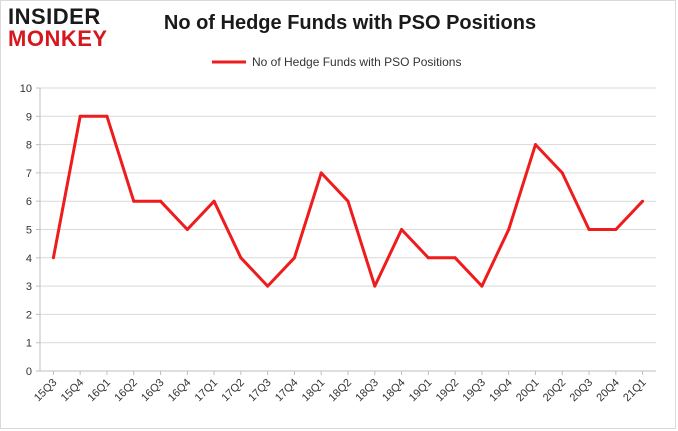  I want to click on legend-label: No of Hedge Funds with PSO Positions, so click(356, 62).